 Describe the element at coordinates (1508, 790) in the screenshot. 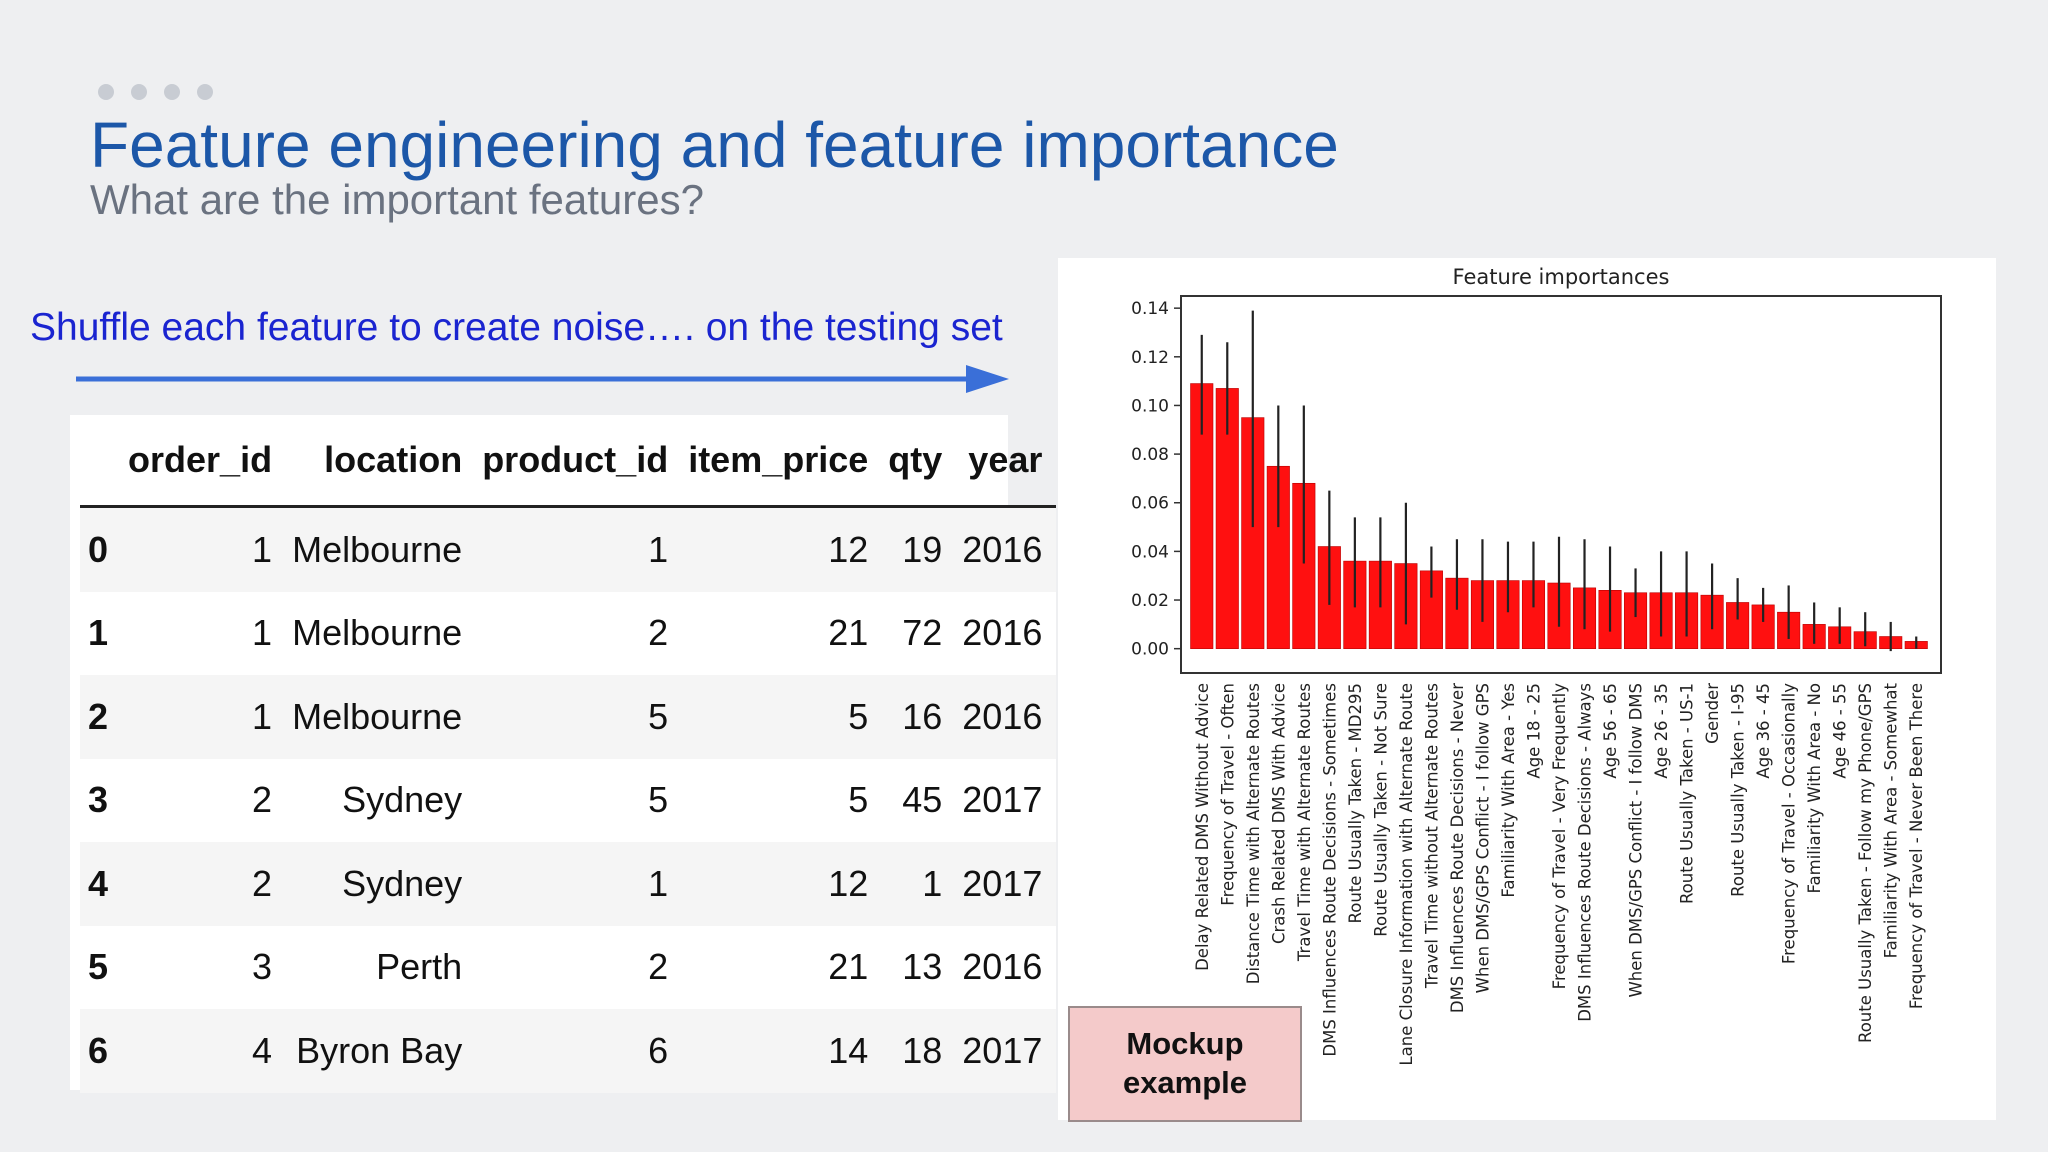

I see `x-tick-label: Familiarity With Area - Yes` at that location.